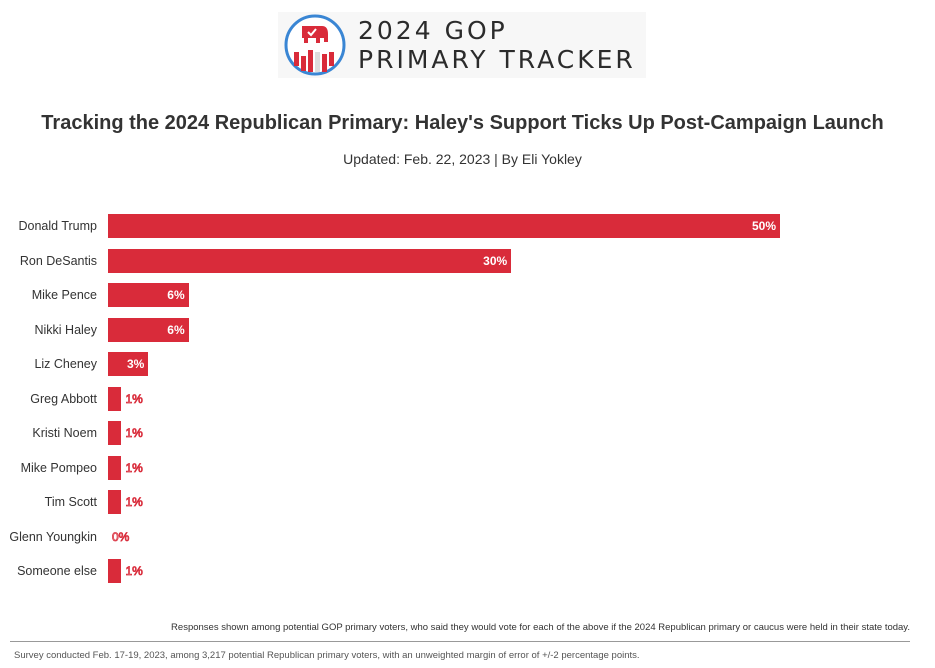  Describe the element at coordinates (53, 536) in the screenshot. I see `category-label: Glenn Youngkin` at that location.